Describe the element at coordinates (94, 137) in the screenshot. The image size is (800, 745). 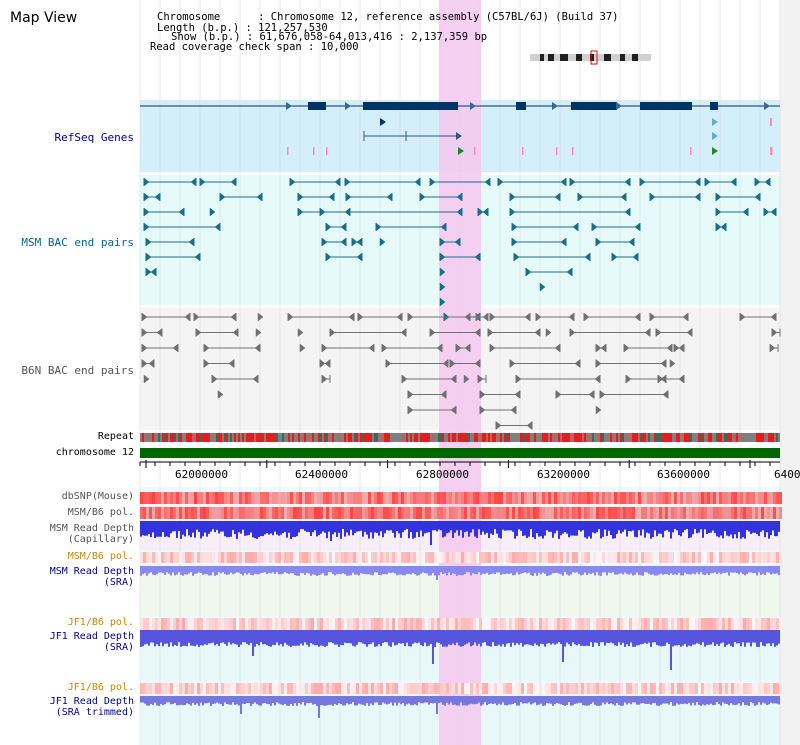
I see `track-label-refseq: RefSeq Genes` at that location.